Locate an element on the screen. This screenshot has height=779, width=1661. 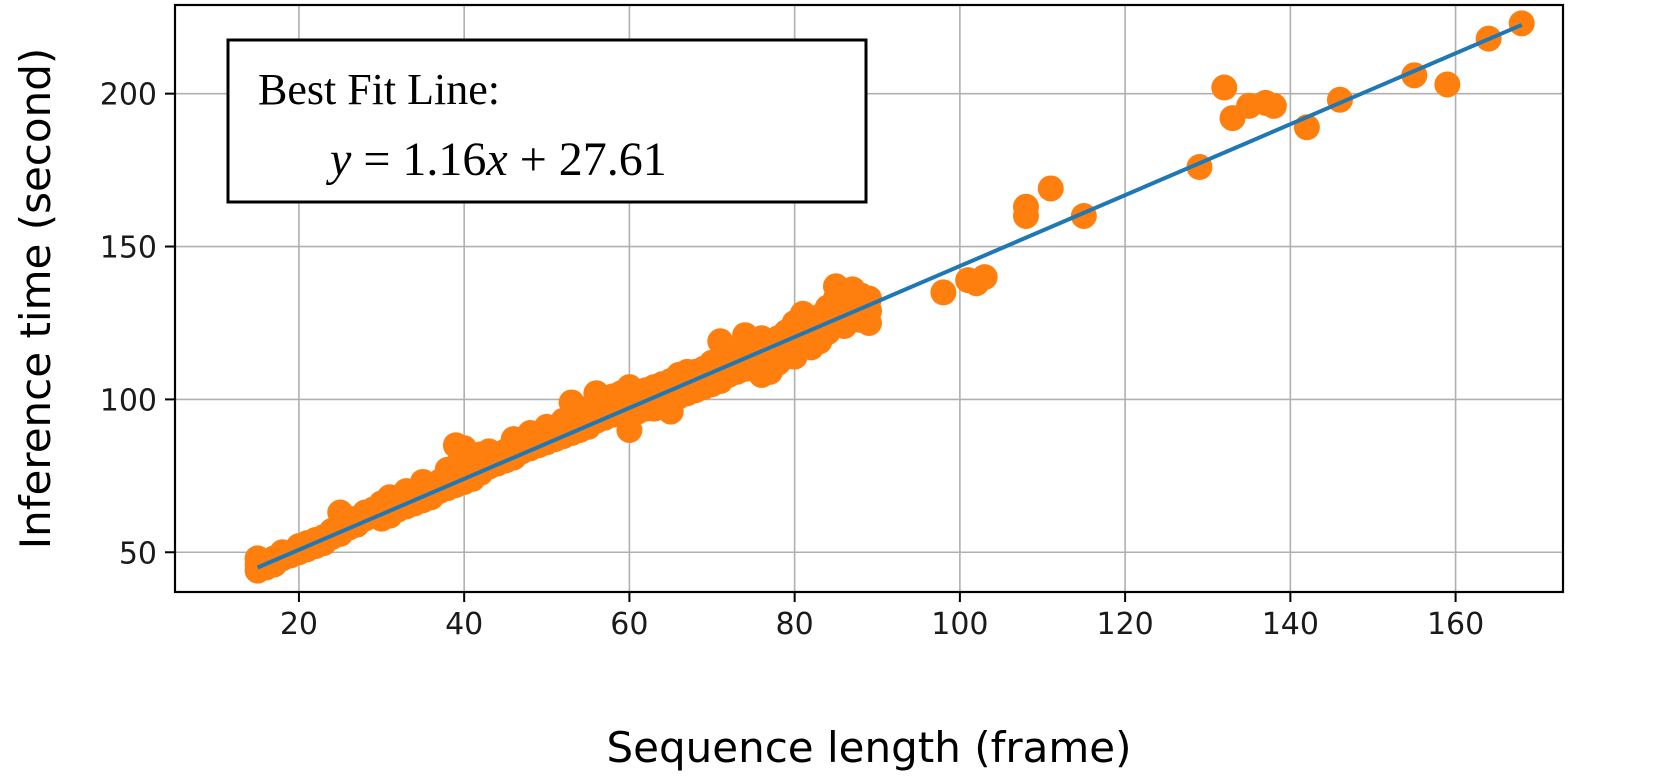
fit-equation-slope: = 1.16 is located at coordinates (418, 159).